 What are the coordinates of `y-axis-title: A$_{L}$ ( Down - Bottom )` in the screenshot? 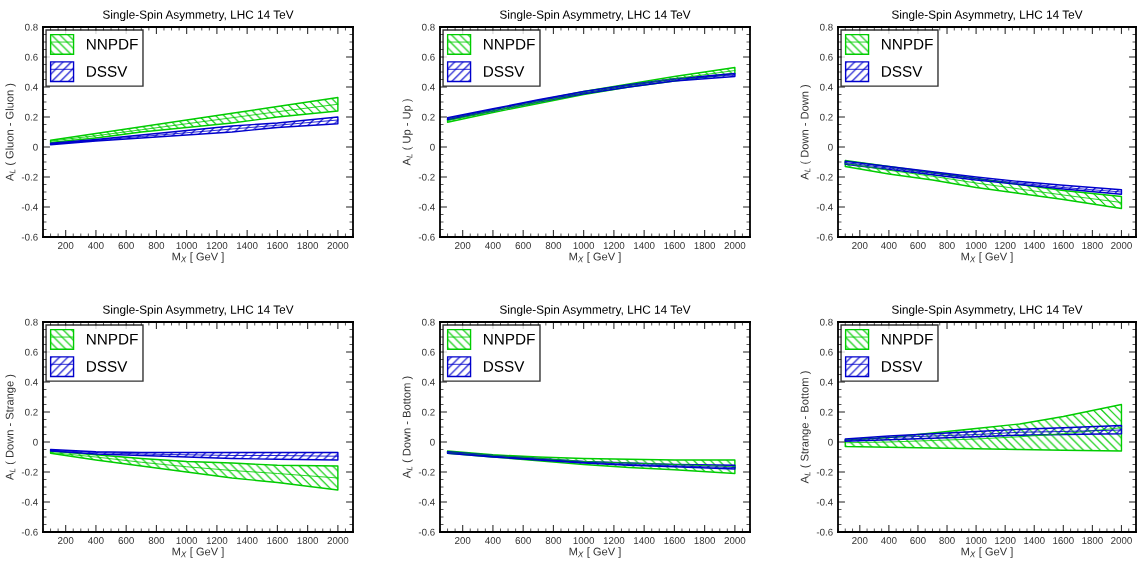 It's located at (407, 427).